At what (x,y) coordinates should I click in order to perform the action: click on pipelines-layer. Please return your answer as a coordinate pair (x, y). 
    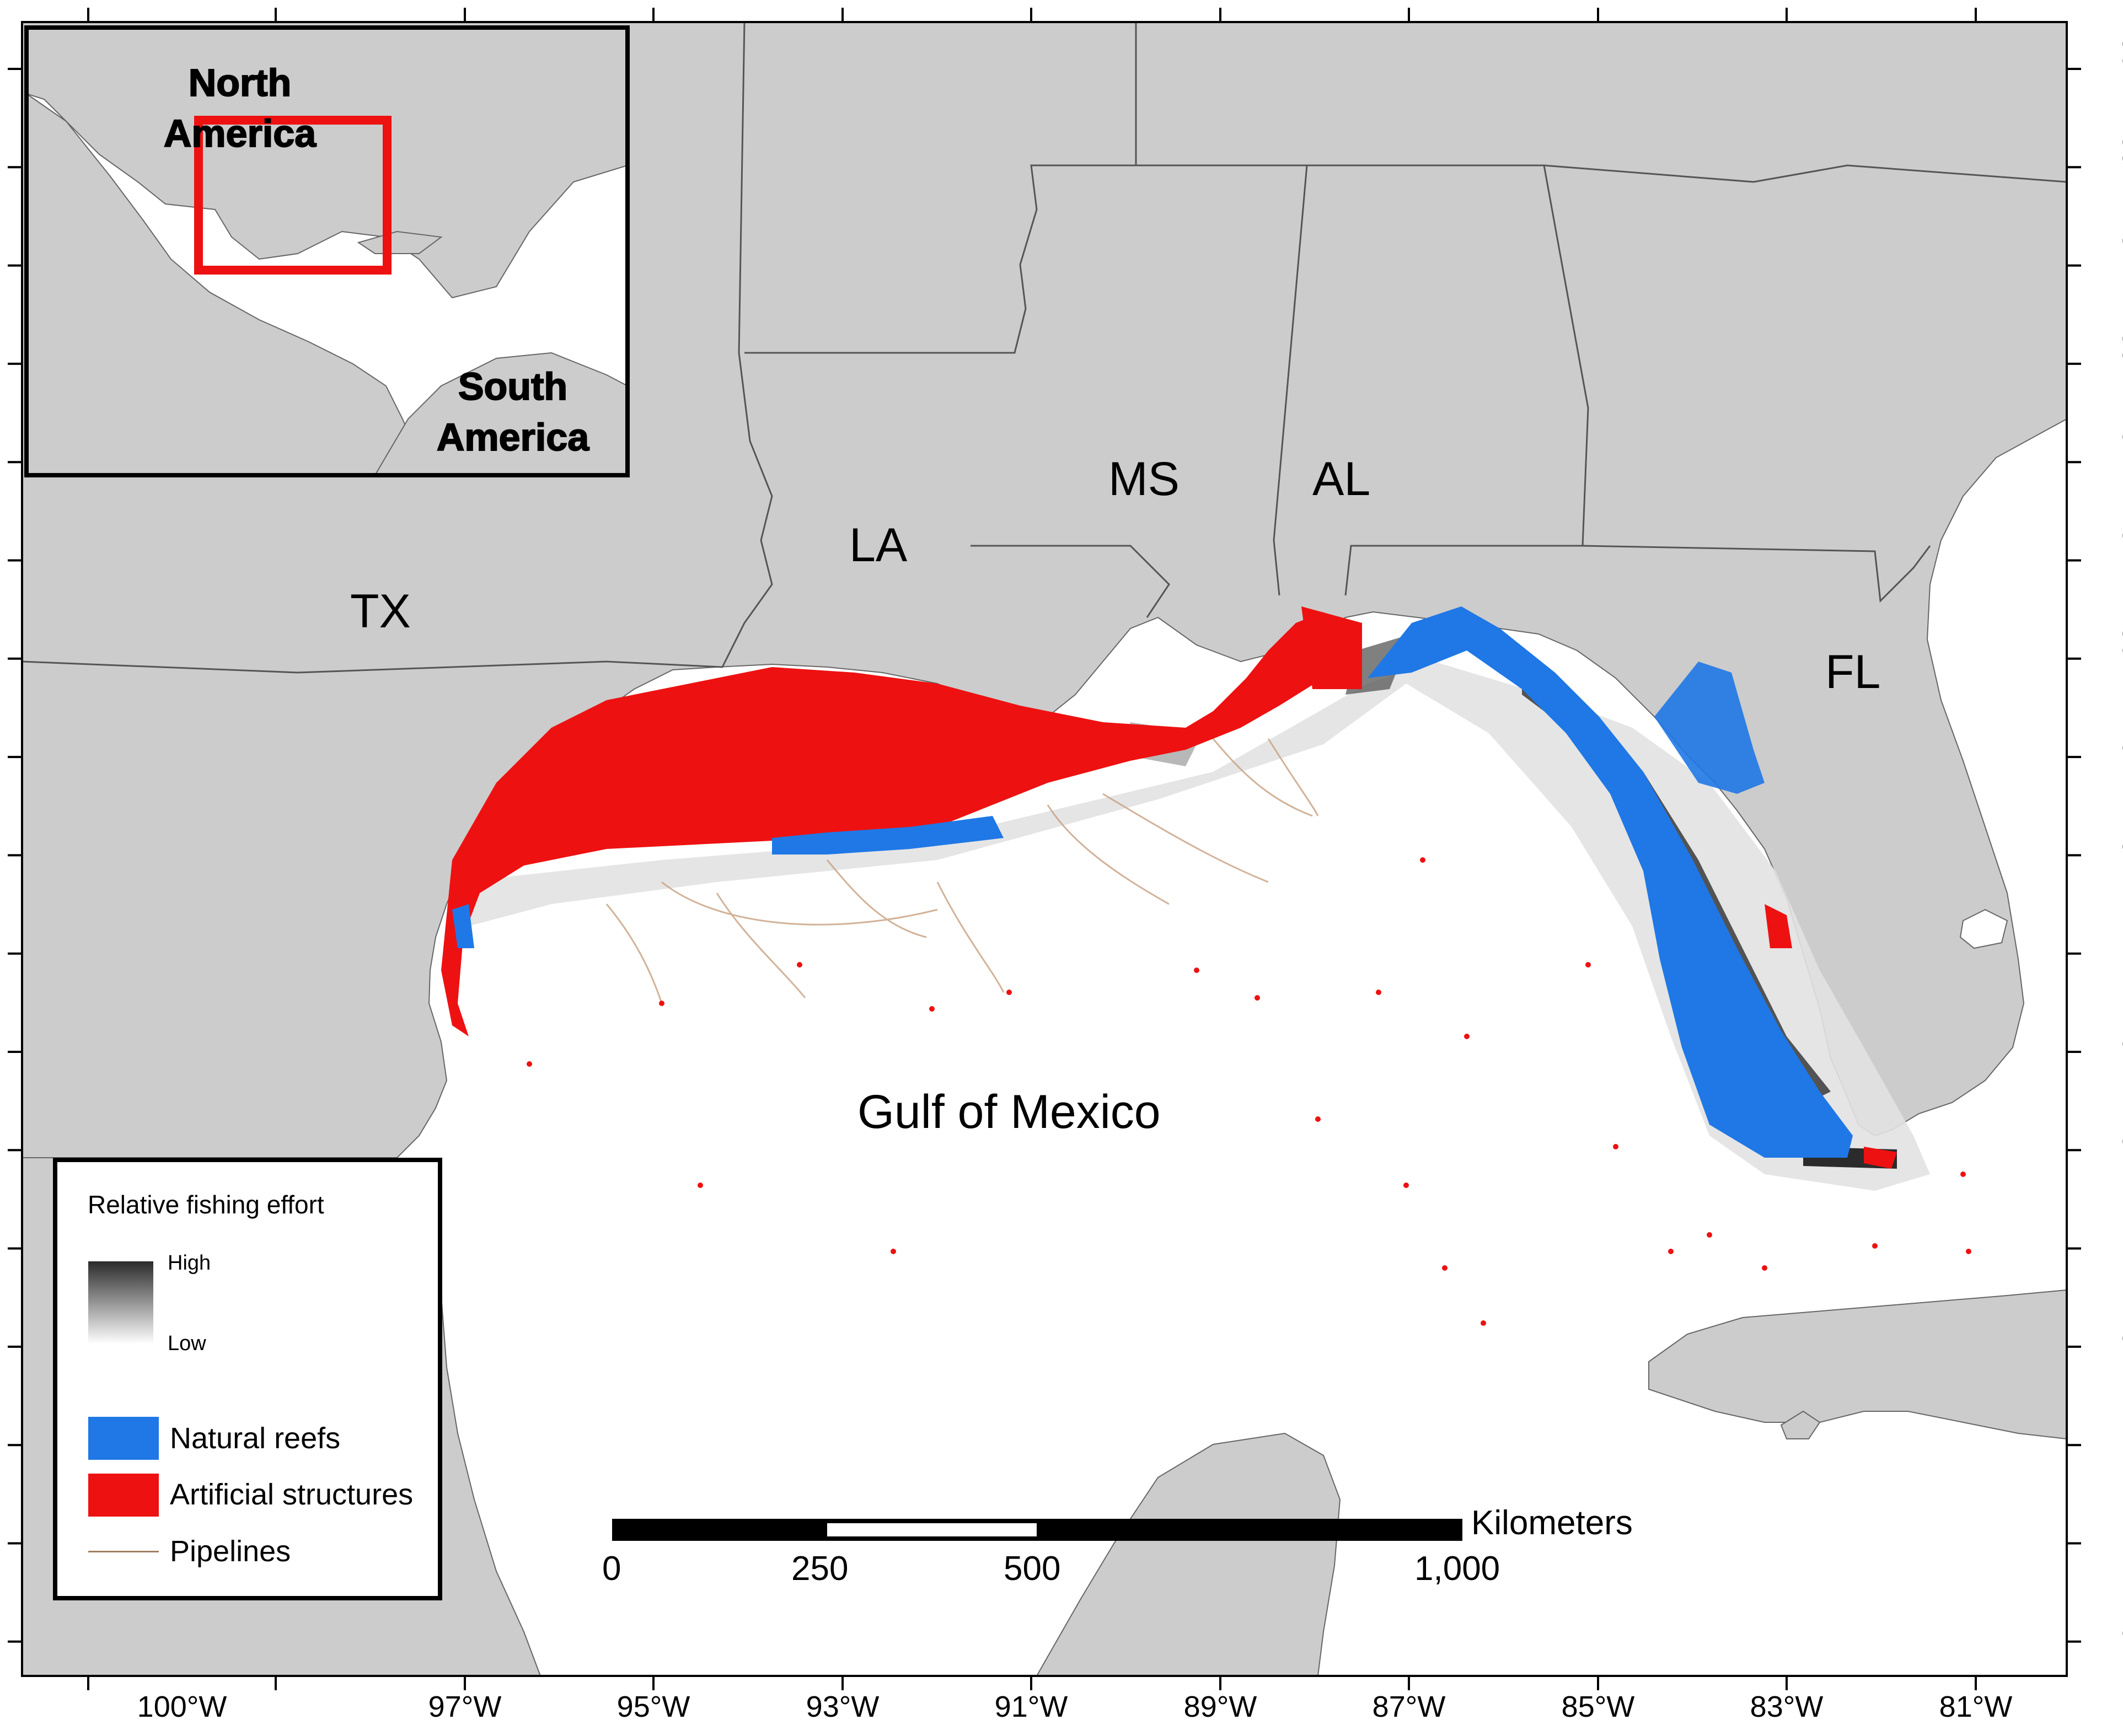
    Looking at the image, I should click on (962, 871).